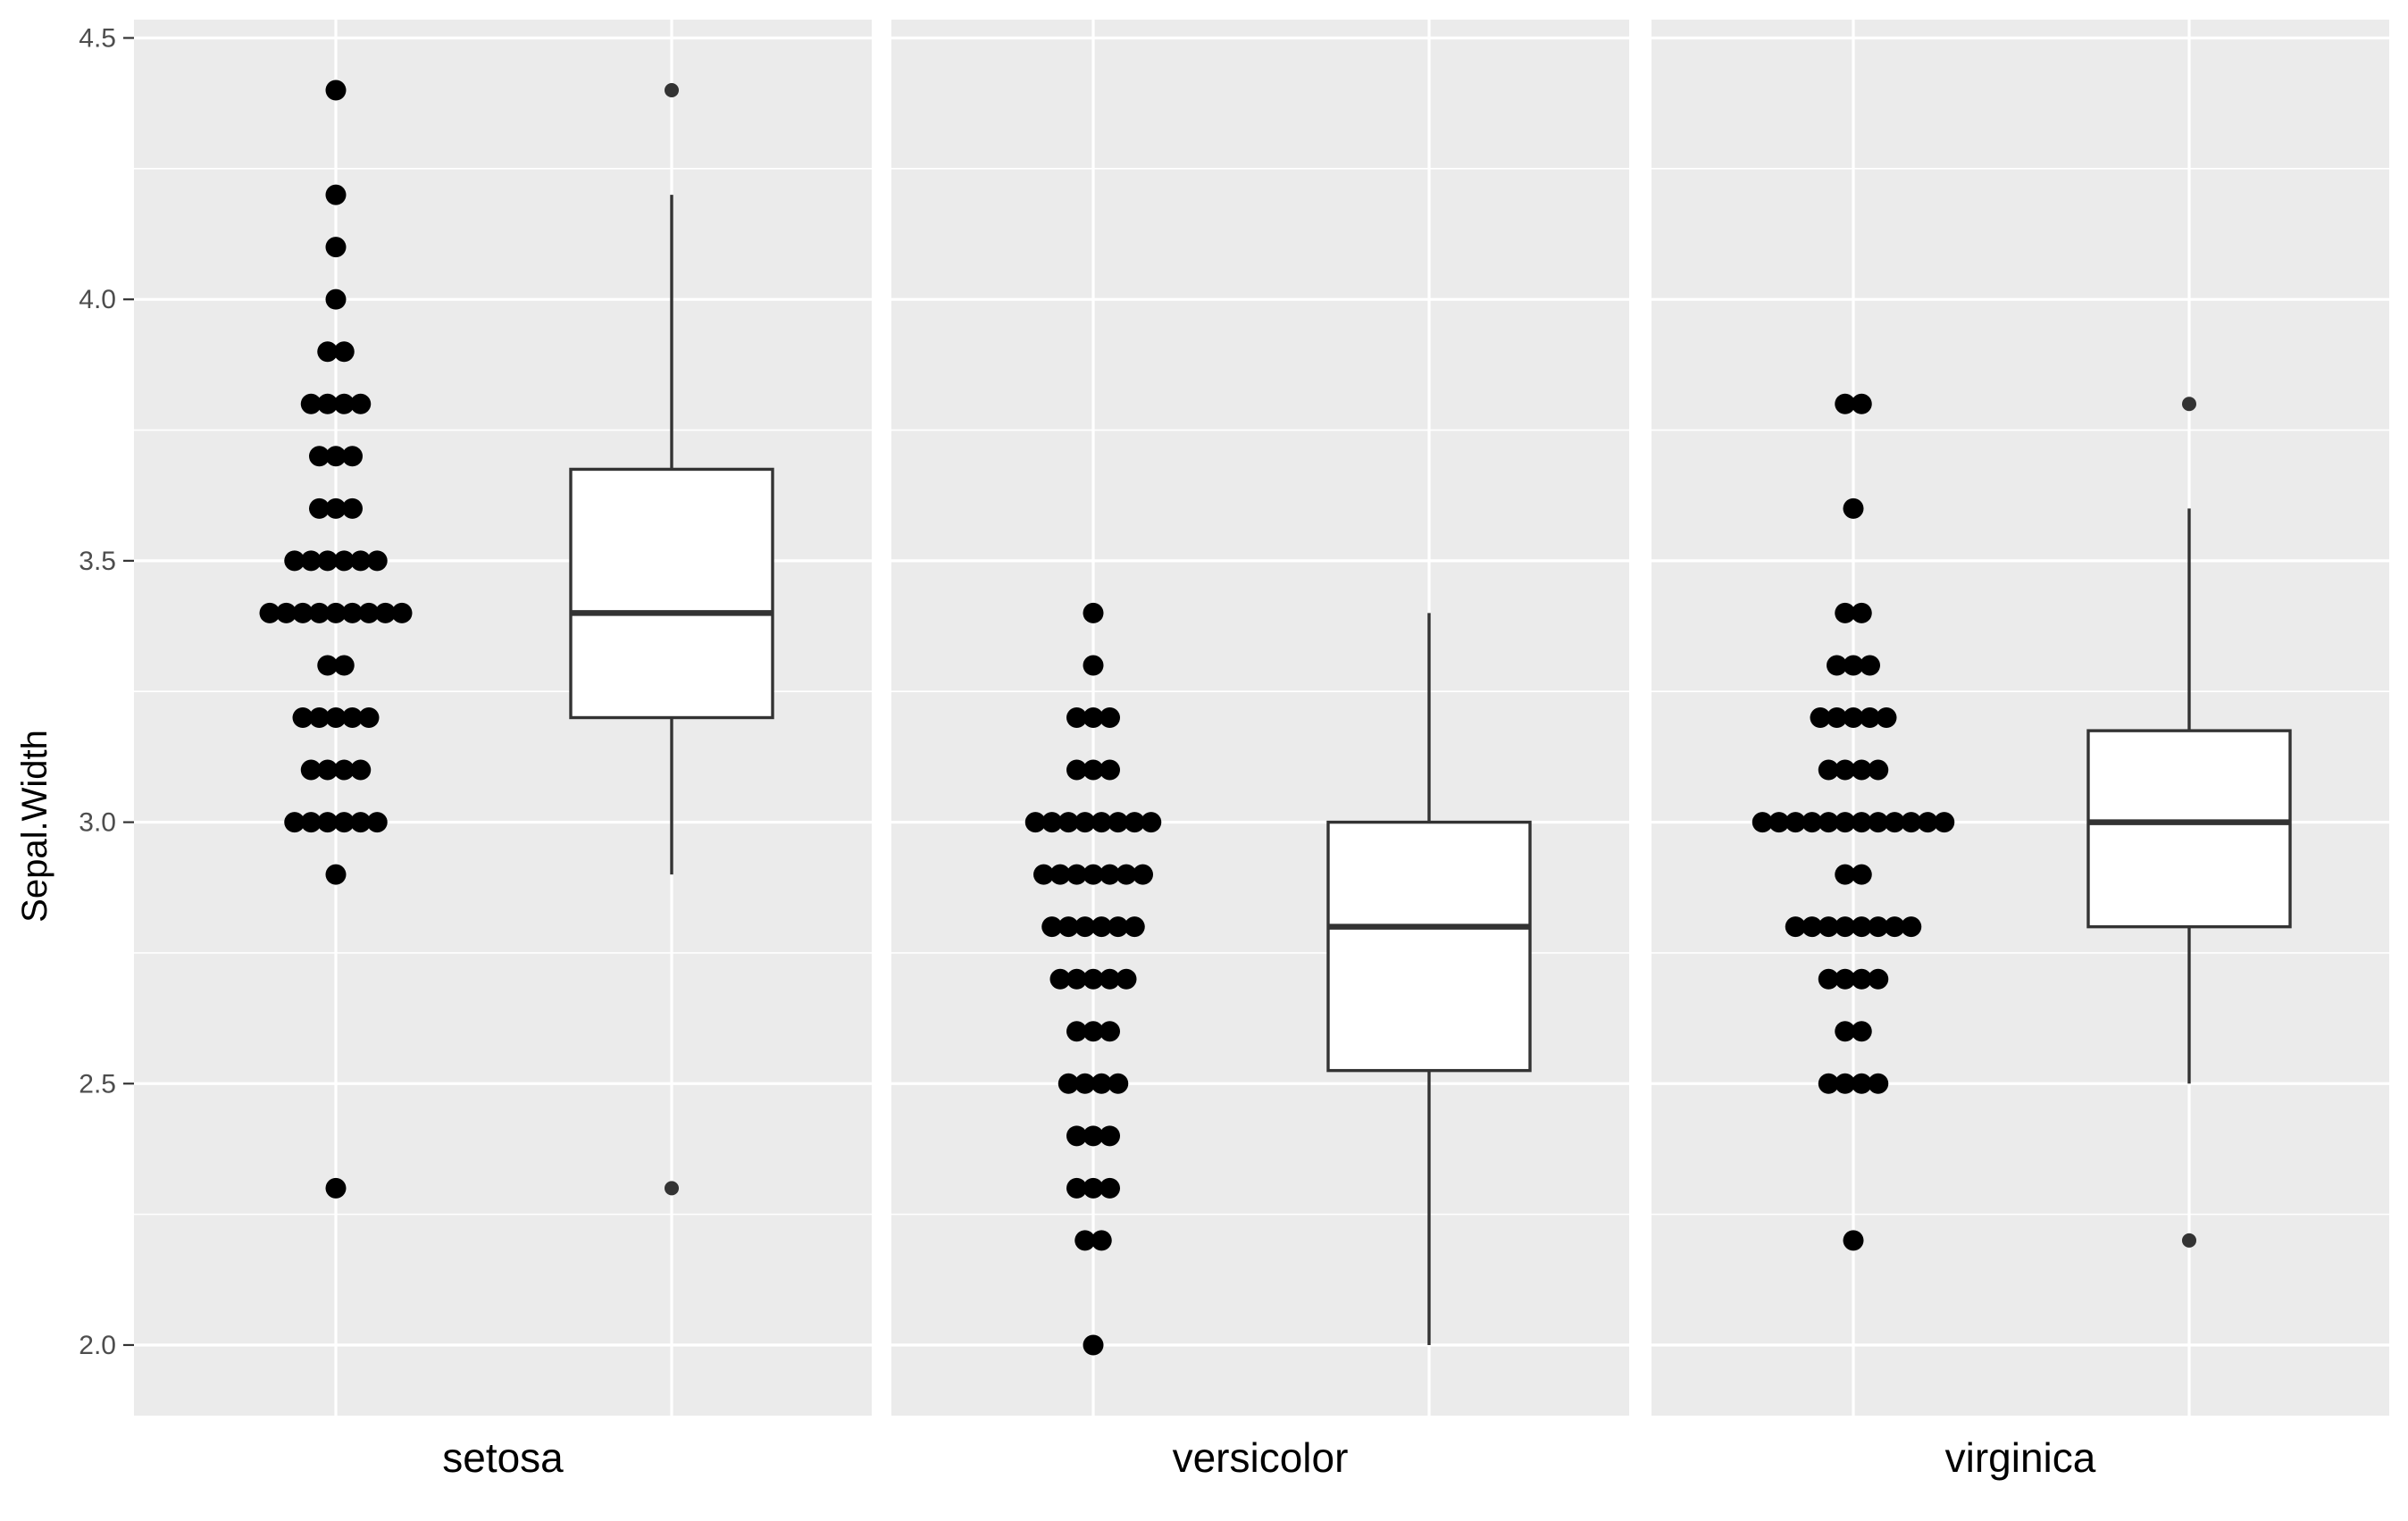 The image size is (2408, 1521). Describe the element at coordinates (34, 826) in the screenshot. I see `y-axis-title: Sepal.Width` at that location.